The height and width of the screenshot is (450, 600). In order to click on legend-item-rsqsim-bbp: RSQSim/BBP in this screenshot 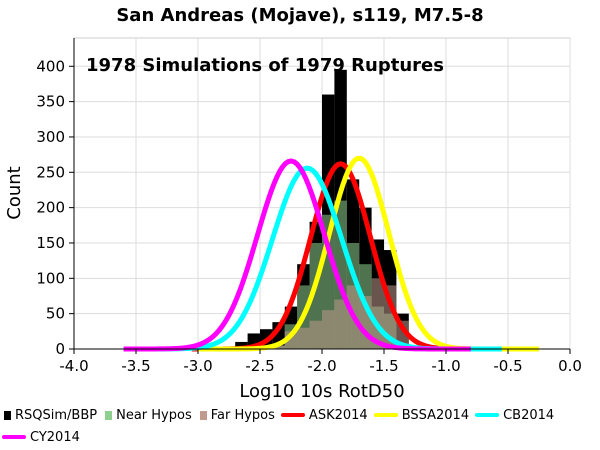, I will do `click(48, 415)`.